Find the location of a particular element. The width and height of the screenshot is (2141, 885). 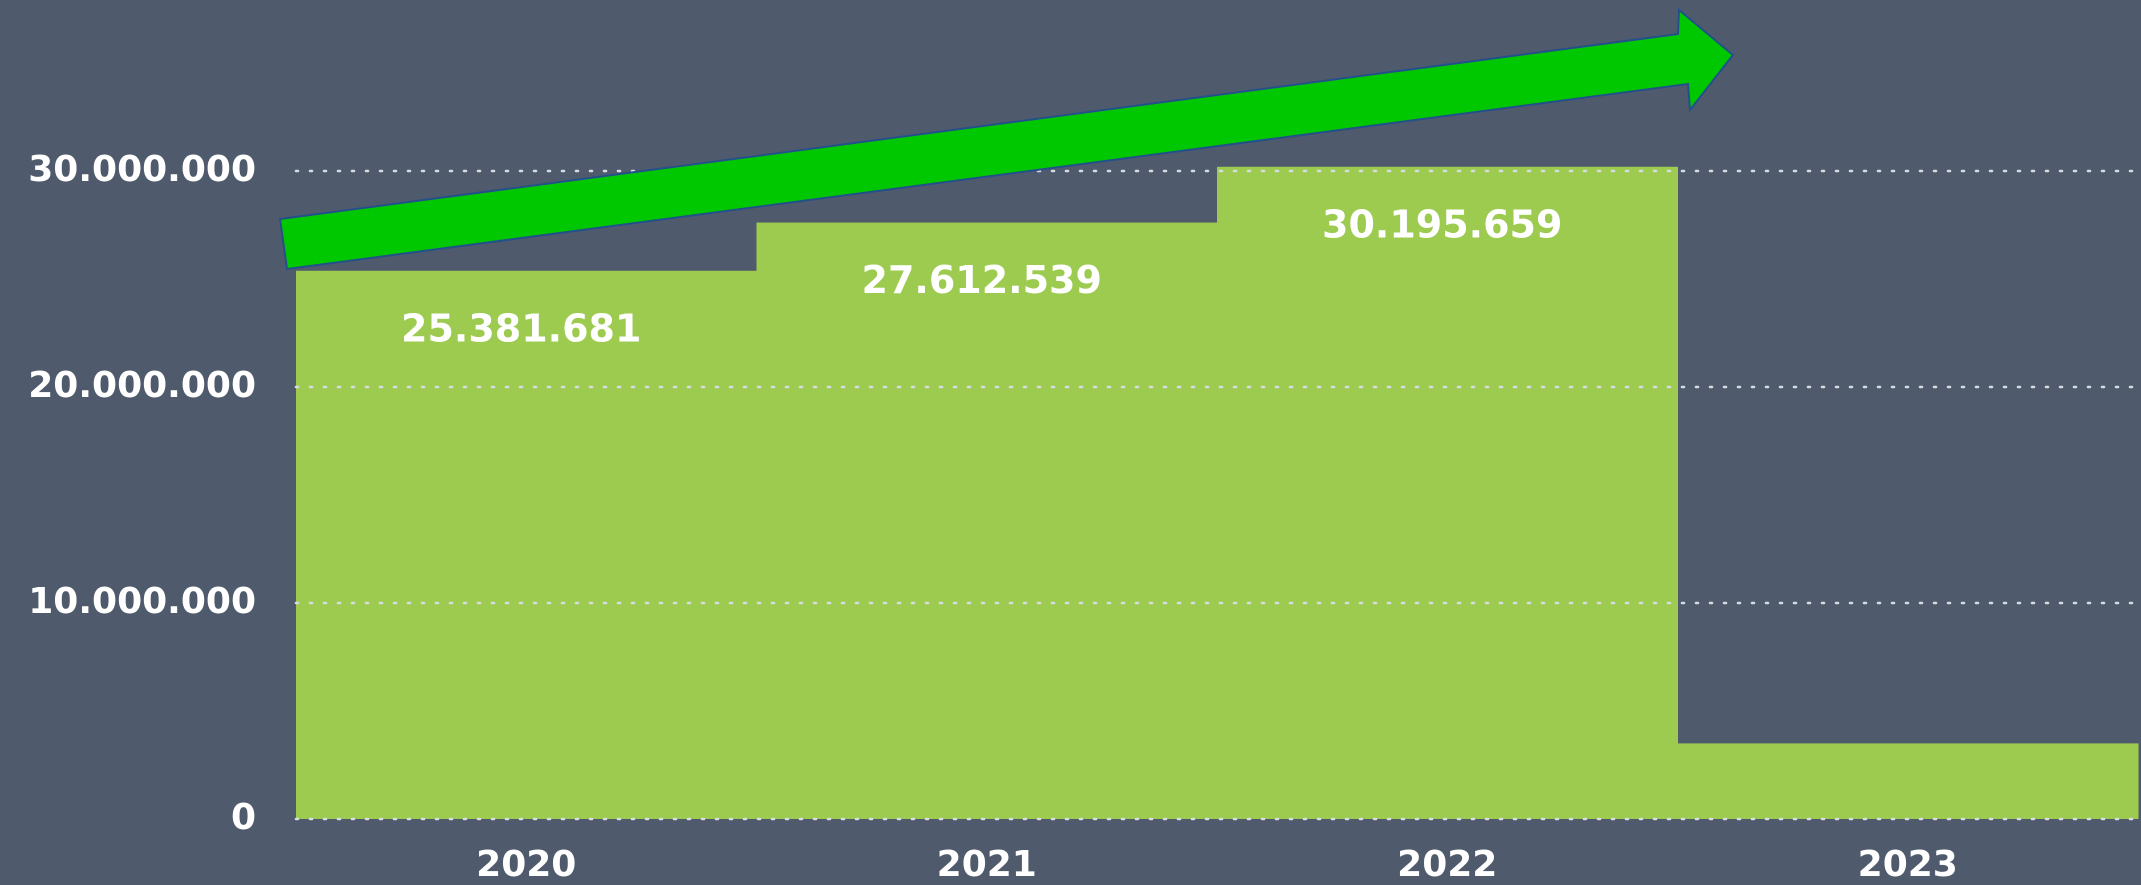

x-tick-label: 2022 is located at coordinates (1447, 864).